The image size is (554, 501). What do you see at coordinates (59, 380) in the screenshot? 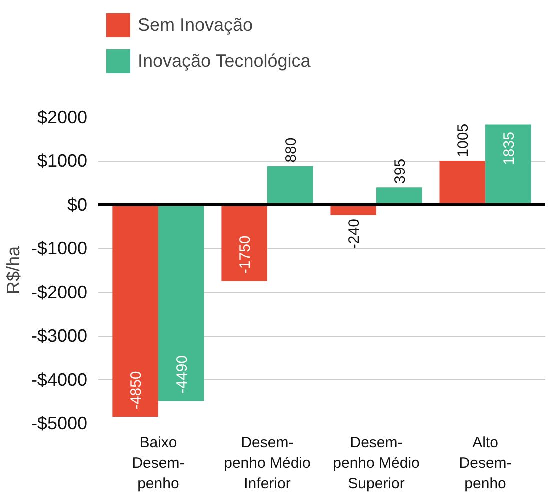
I see `y-tick-label: -$4000` at bounding box center [59, 380].